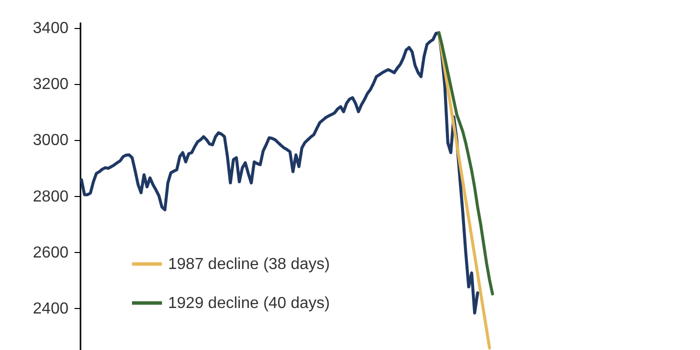 Image resolution: width=700 pixels, height=350 pixels. What do you see at coordinates (50, 309) in the screenshot?
I see `y-tick-label: 2400` at bounding box center [50, 309].